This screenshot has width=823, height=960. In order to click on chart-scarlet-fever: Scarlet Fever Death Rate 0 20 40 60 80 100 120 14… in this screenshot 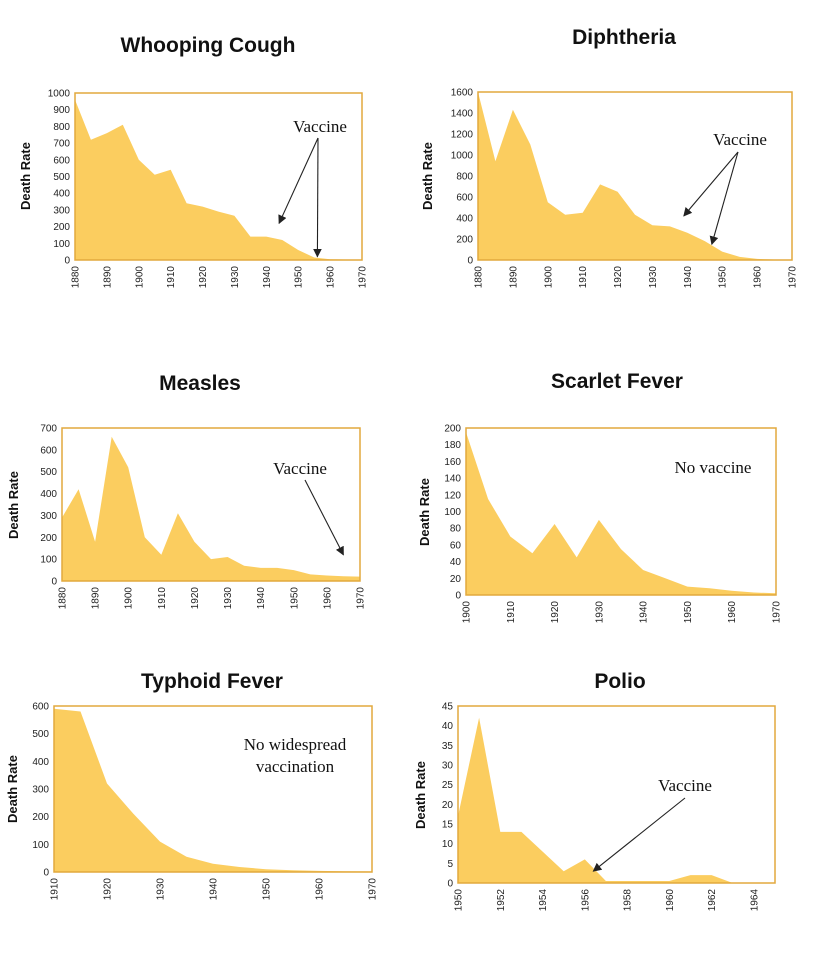, I will do `click(600, 496)`.